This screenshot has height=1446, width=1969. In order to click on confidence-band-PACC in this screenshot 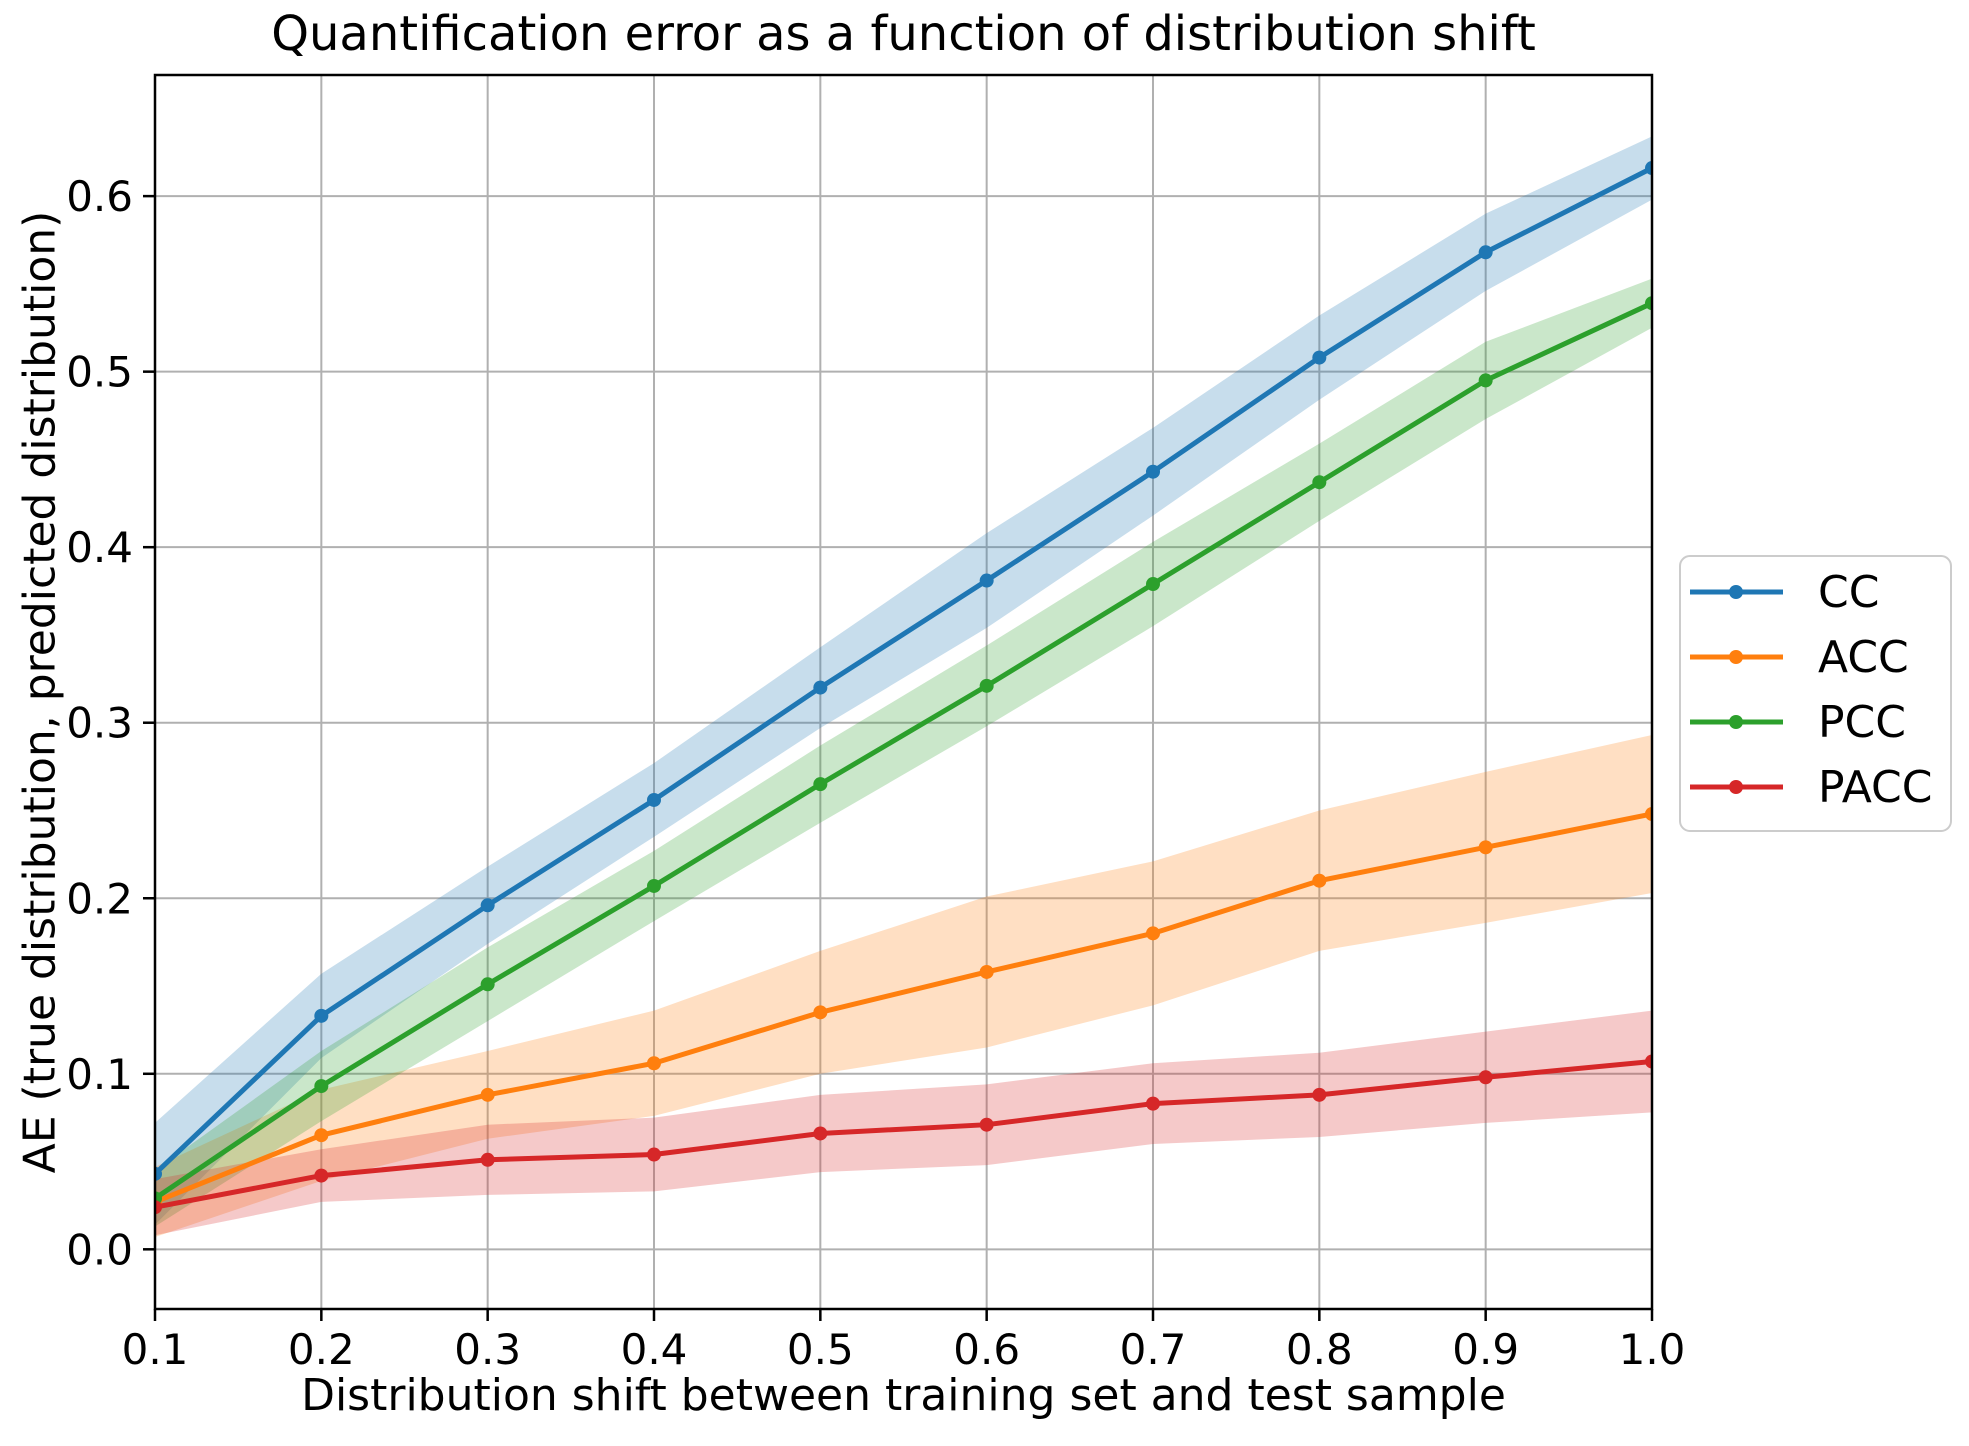, I will do `click(903, 1123)`.